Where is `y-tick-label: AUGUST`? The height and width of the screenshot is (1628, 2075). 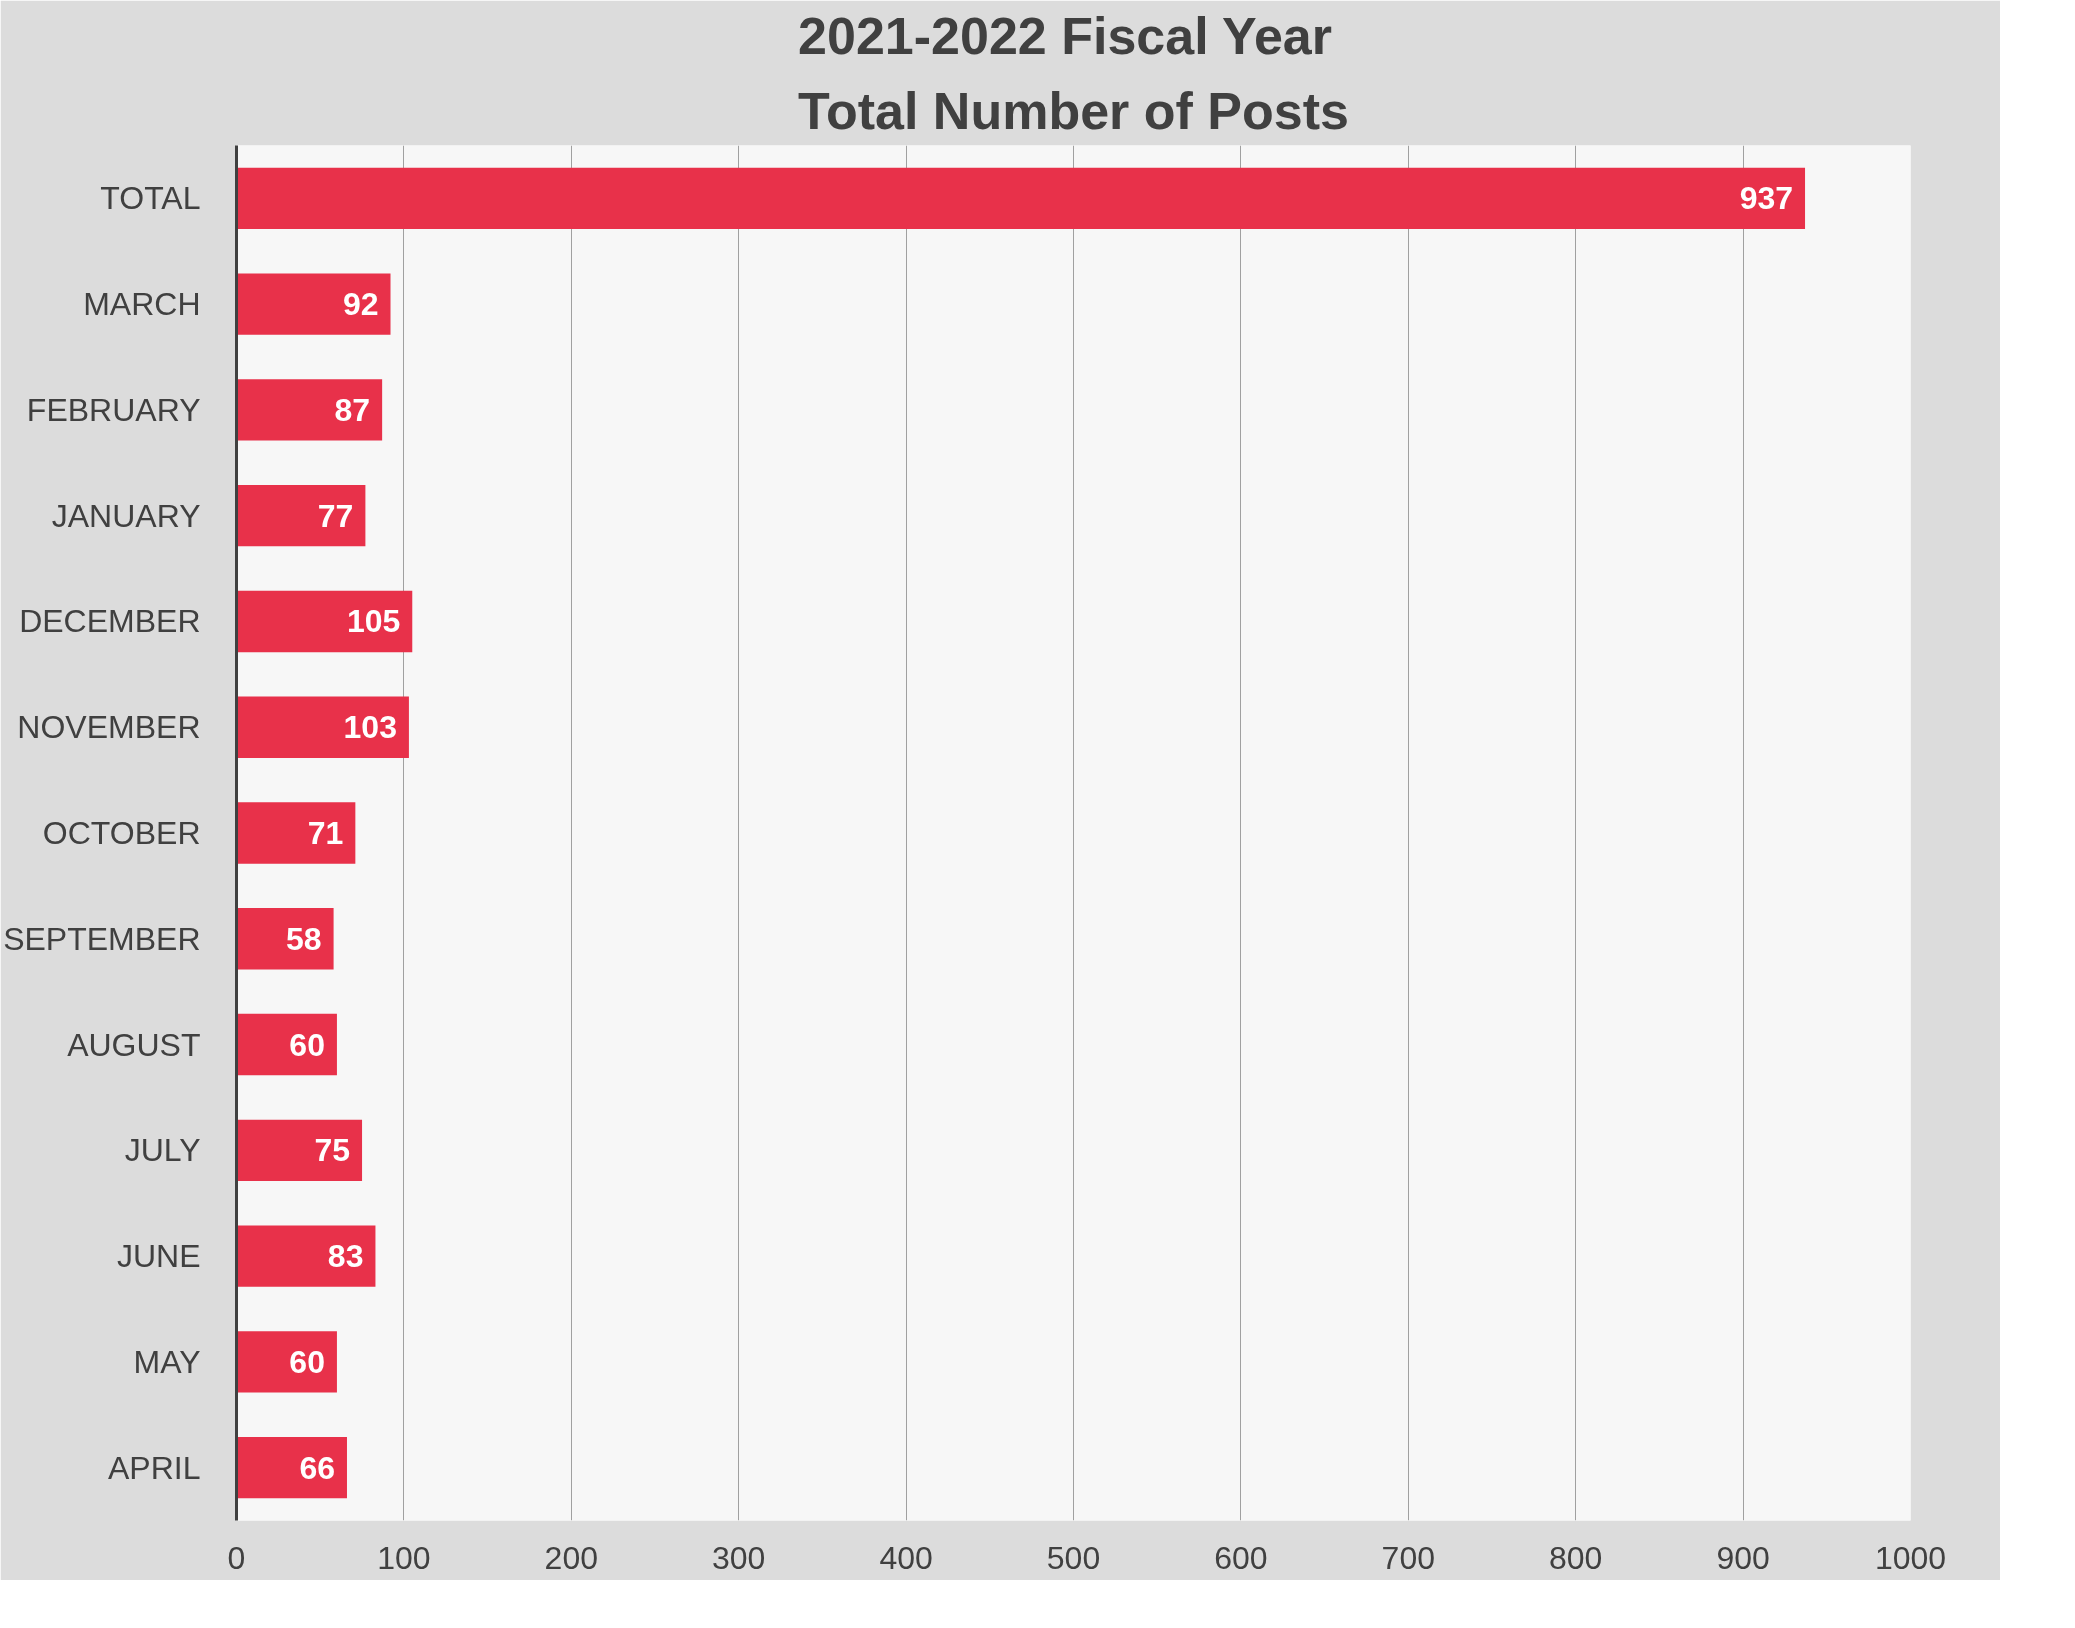
y-tick-label: AUGUST is located at coordinates (134, 1044).